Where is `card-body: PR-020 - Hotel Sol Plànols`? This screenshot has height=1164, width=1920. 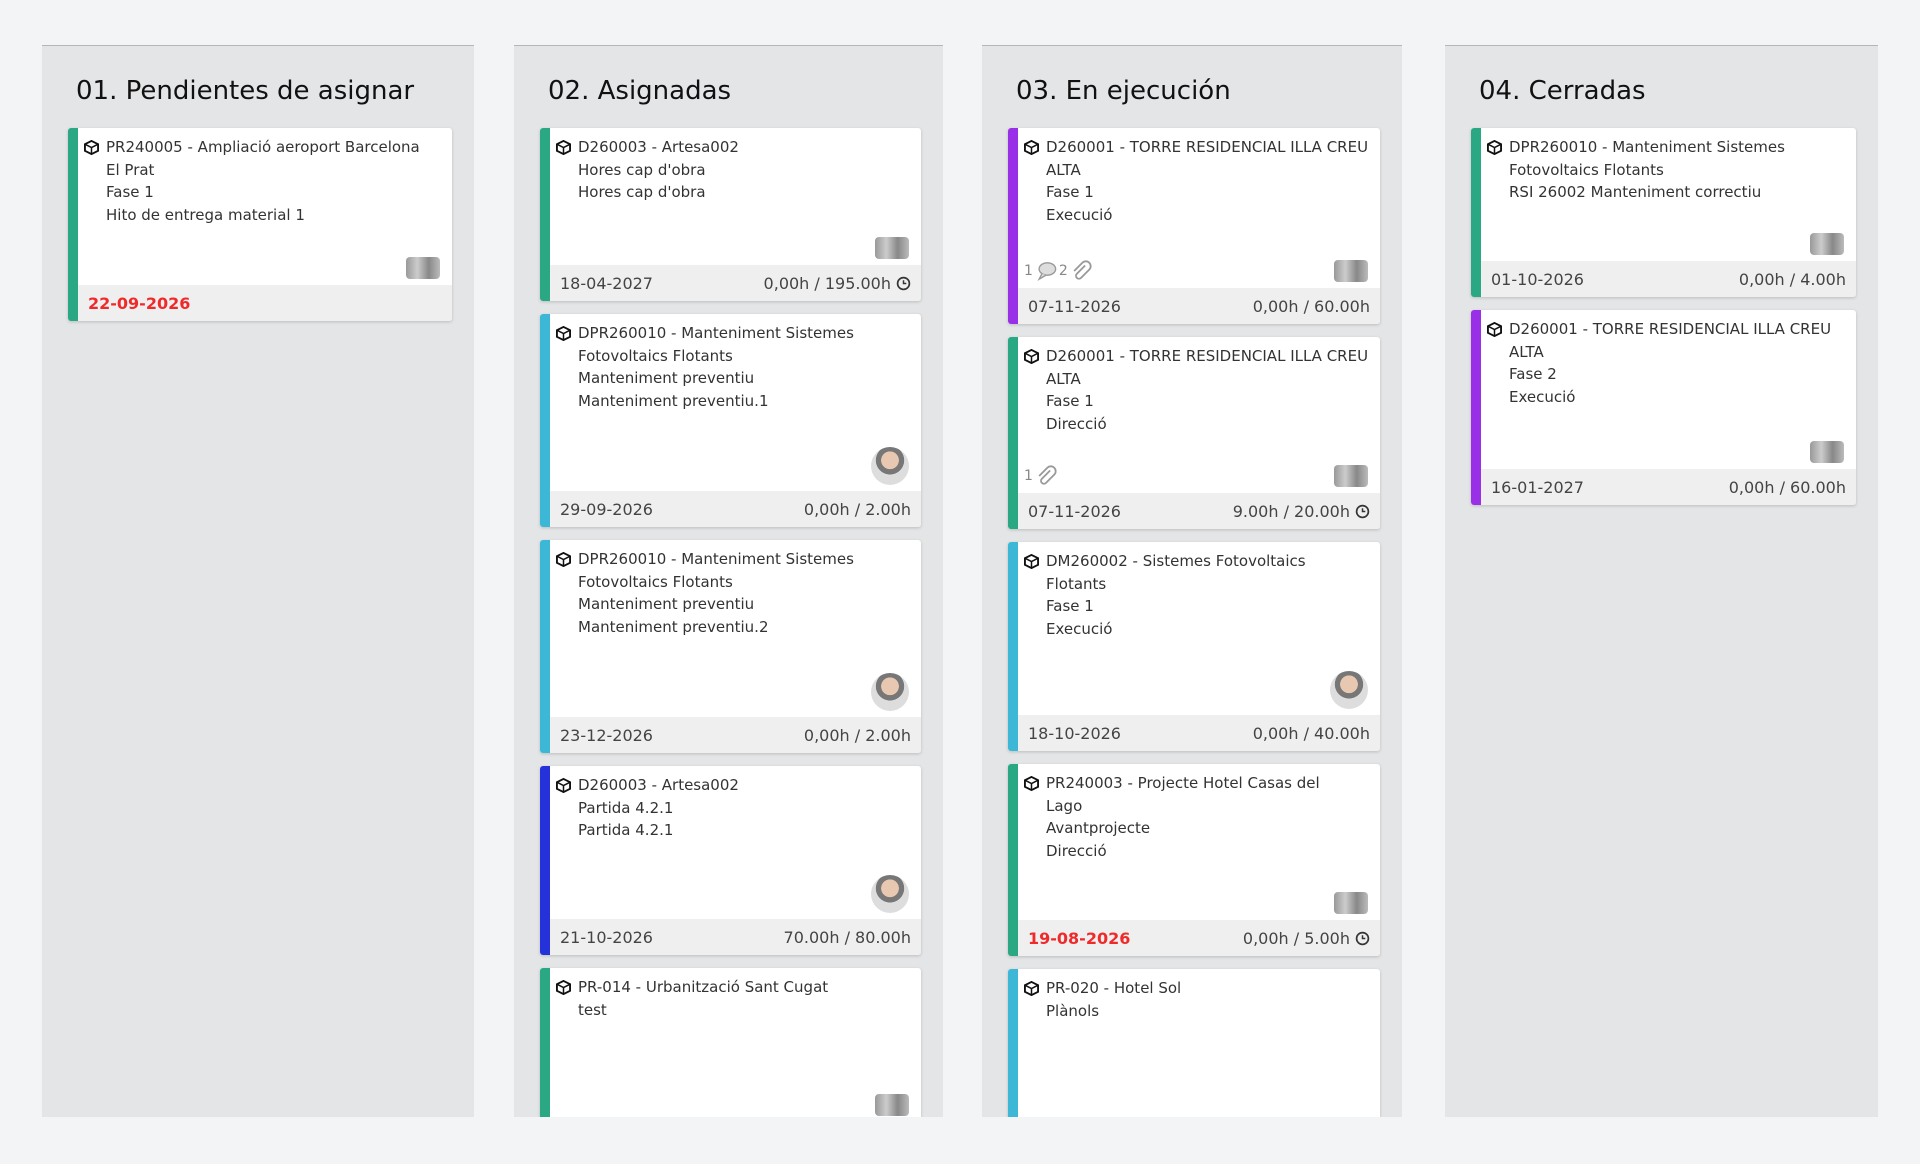 card-body: PR-020 - Hotel Sol Plànols is located at coordinates (1194, 1043).